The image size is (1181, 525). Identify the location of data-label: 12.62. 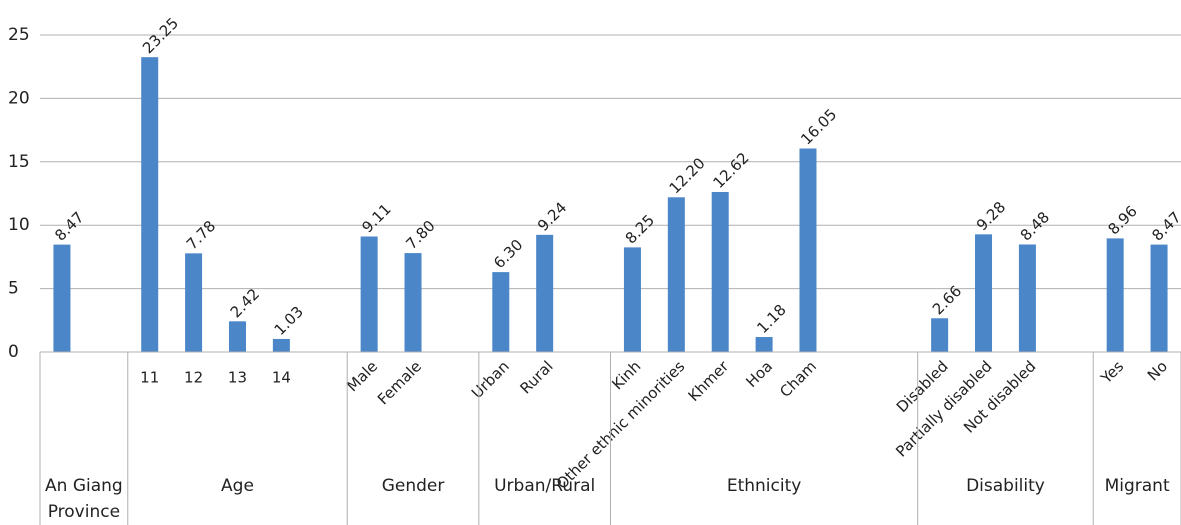
(730, 170).